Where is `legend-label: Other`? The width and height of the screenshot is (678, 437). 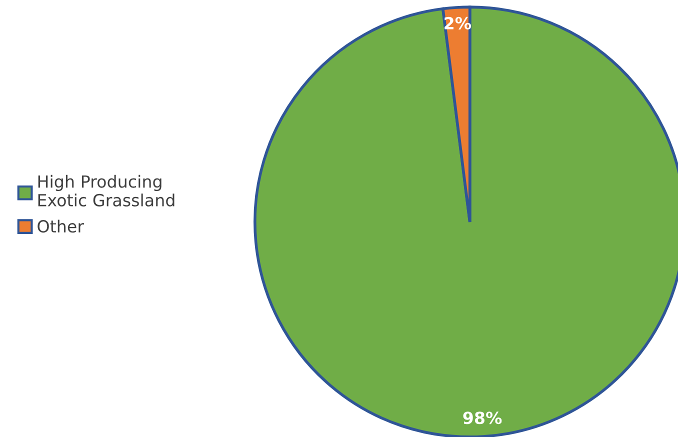
legend-label: Other is located at coordinates (61, 226).